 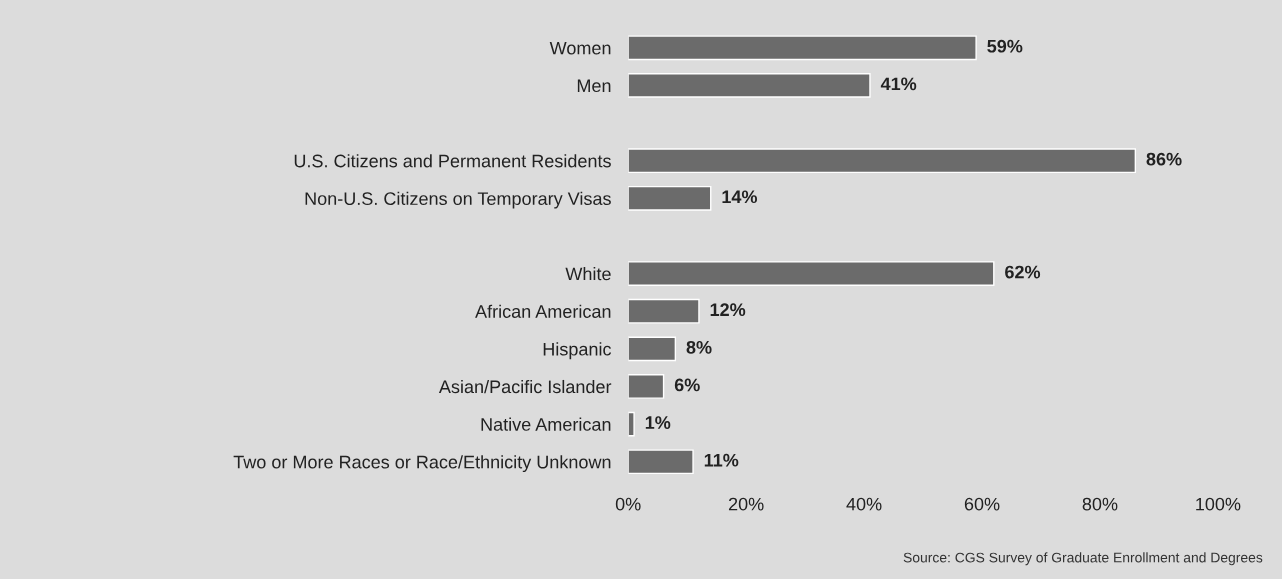 I want to click on y-tick-label: Non-U.S. Citizens on Temporary Visas, so click(x=458, y=200).